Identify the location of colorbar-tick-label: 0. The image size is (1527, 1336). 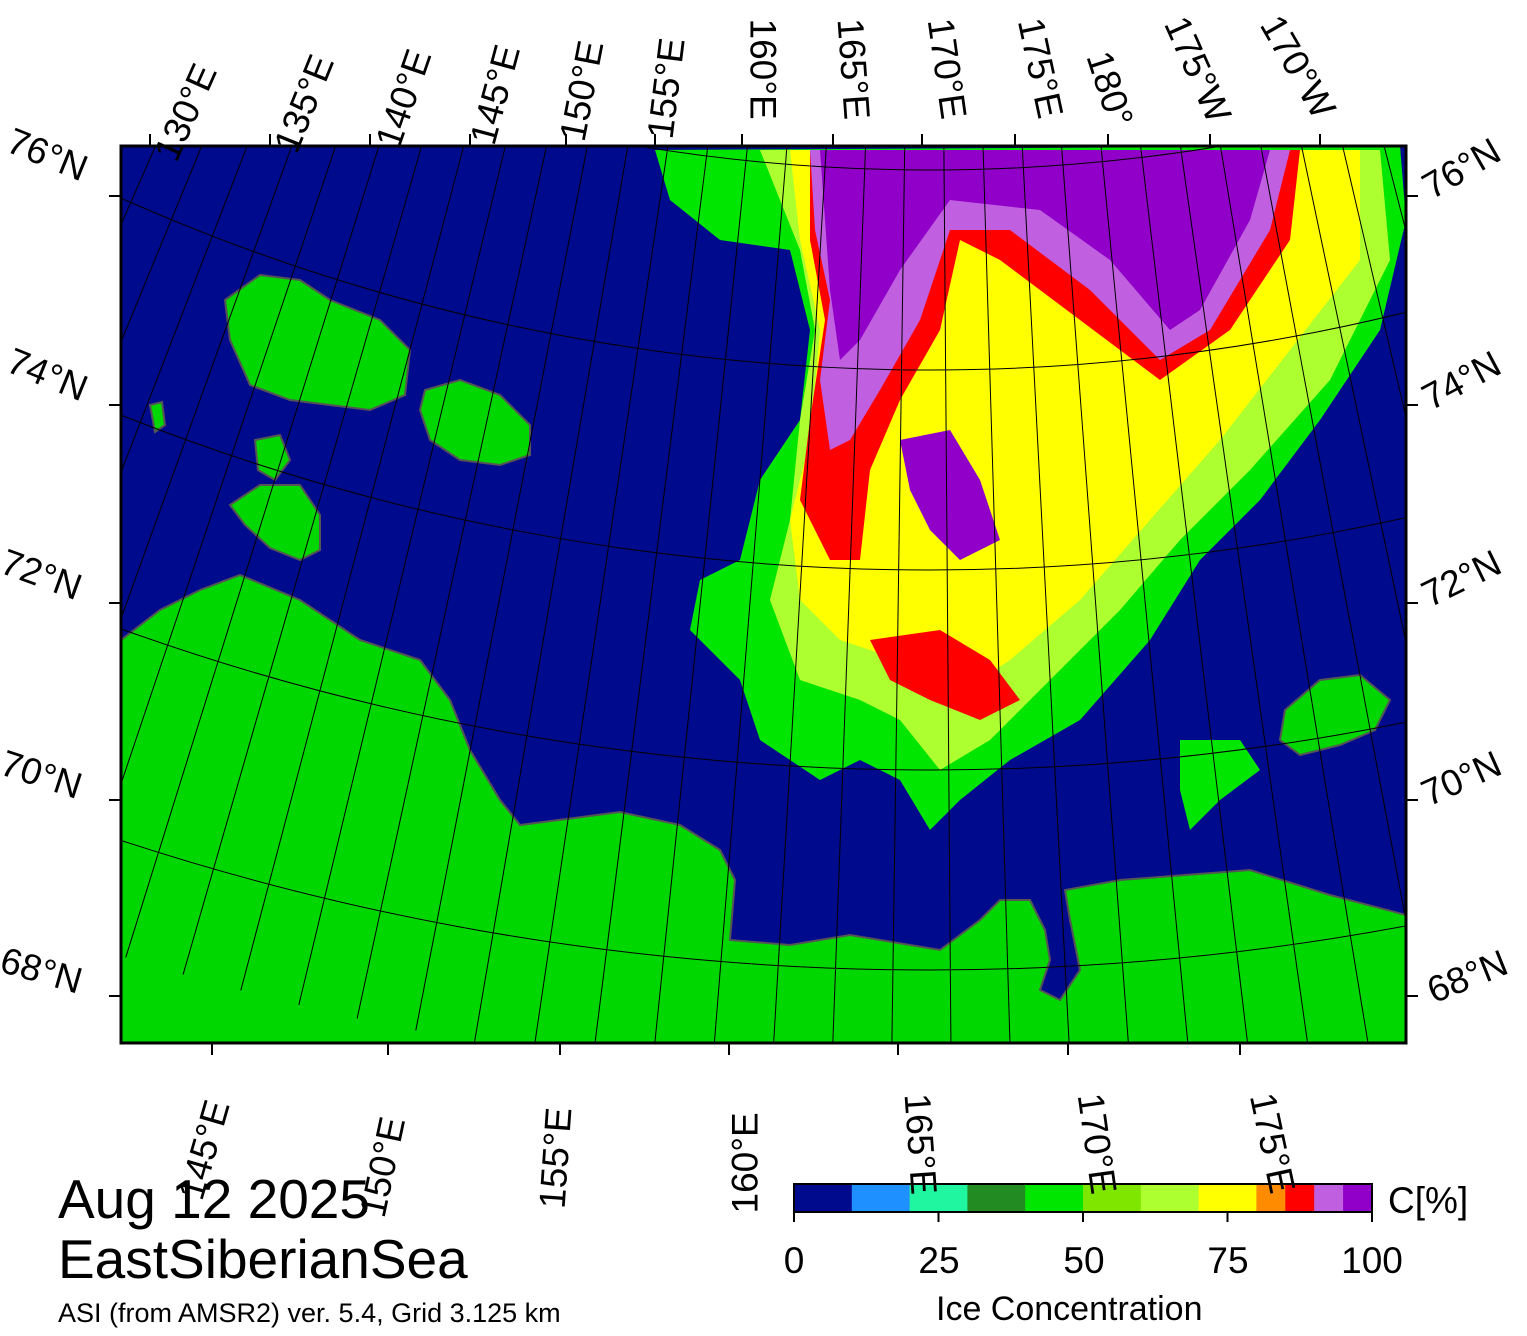
(794, 1260).